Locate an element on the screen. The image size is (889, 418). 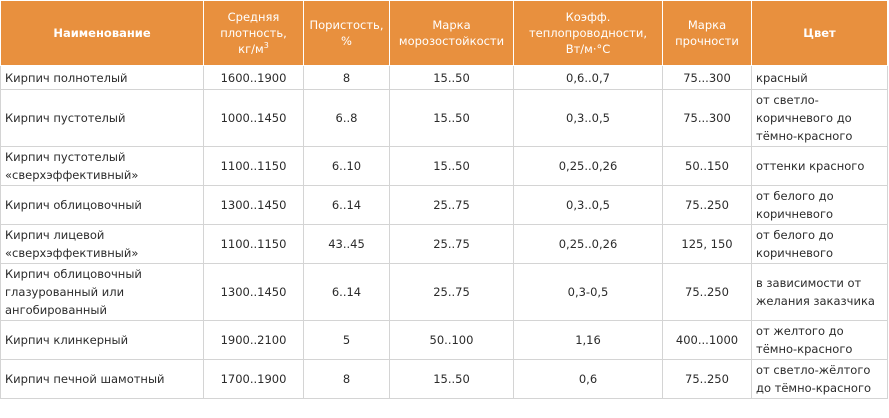
brick-name-cell-line: Кирпич клинкерный is located at coordinates (67, 340).